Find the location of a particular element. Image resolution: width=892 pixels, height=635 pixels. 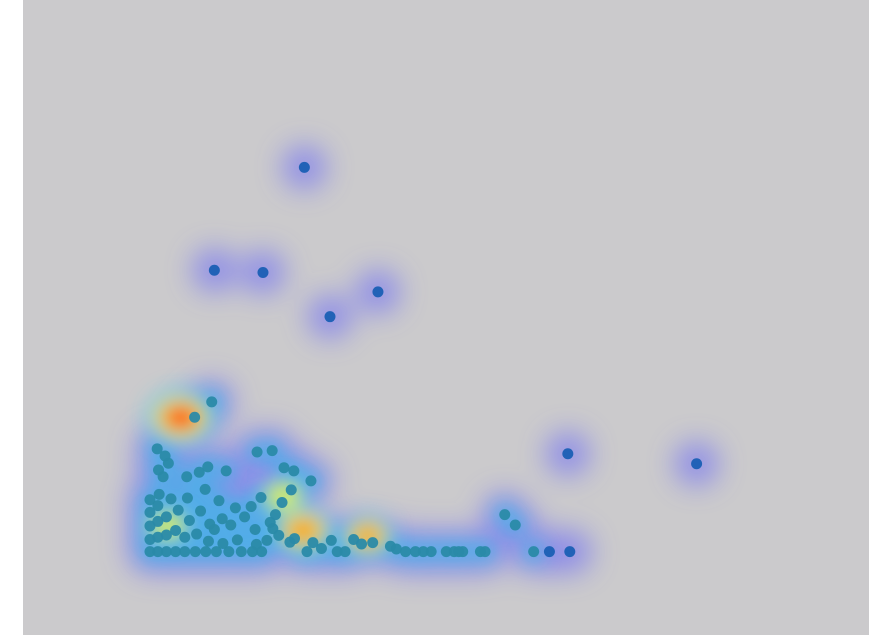

hotspot-core is located at coordinates (180, 417).